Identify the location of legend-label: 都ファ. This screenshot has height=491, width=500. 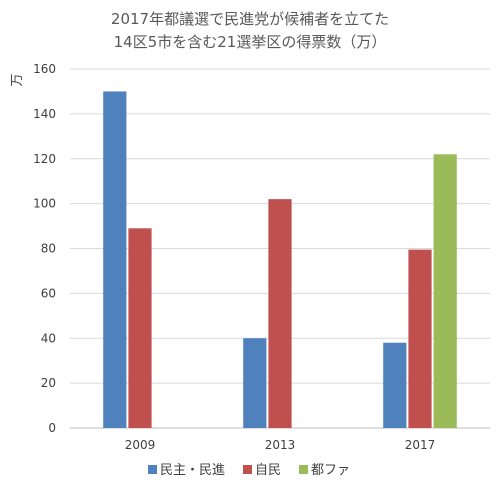
(330, 470).